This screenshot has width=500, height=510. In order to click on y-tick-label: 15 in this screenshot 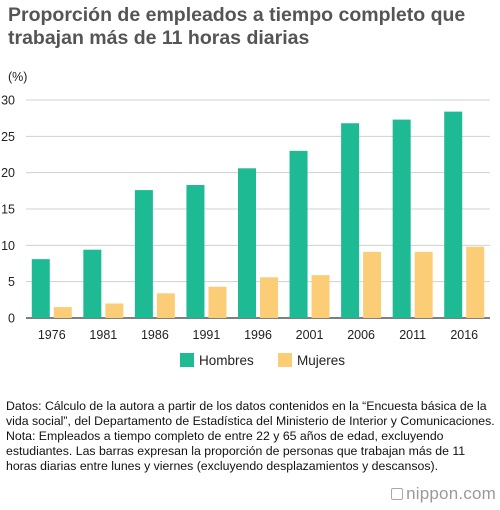, I will do `click(8, 210)`.